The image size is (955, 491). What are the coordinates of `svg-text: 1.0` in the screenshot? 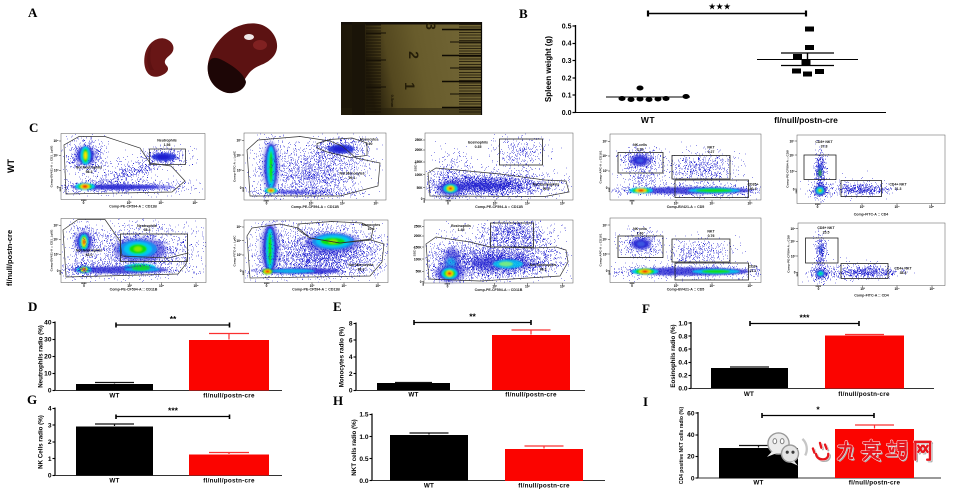 It's located at (682, 324).